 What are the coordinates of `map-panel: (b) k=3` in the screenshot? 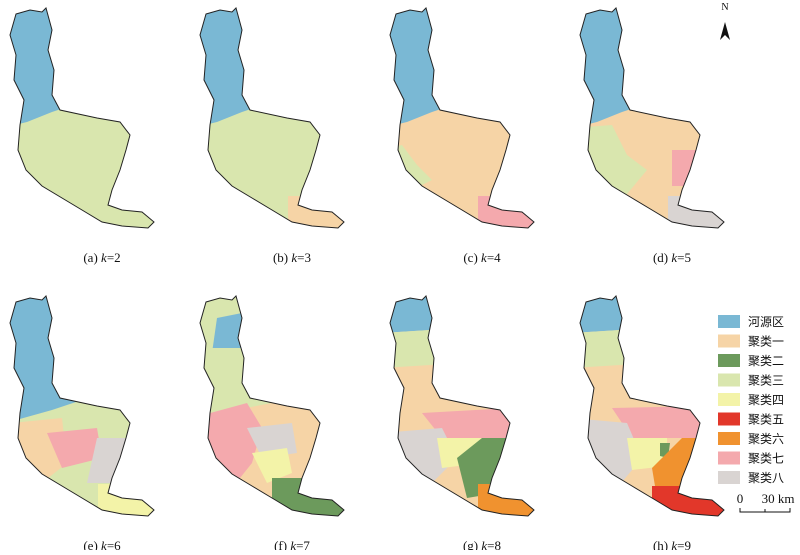 It's located at (272, 136).